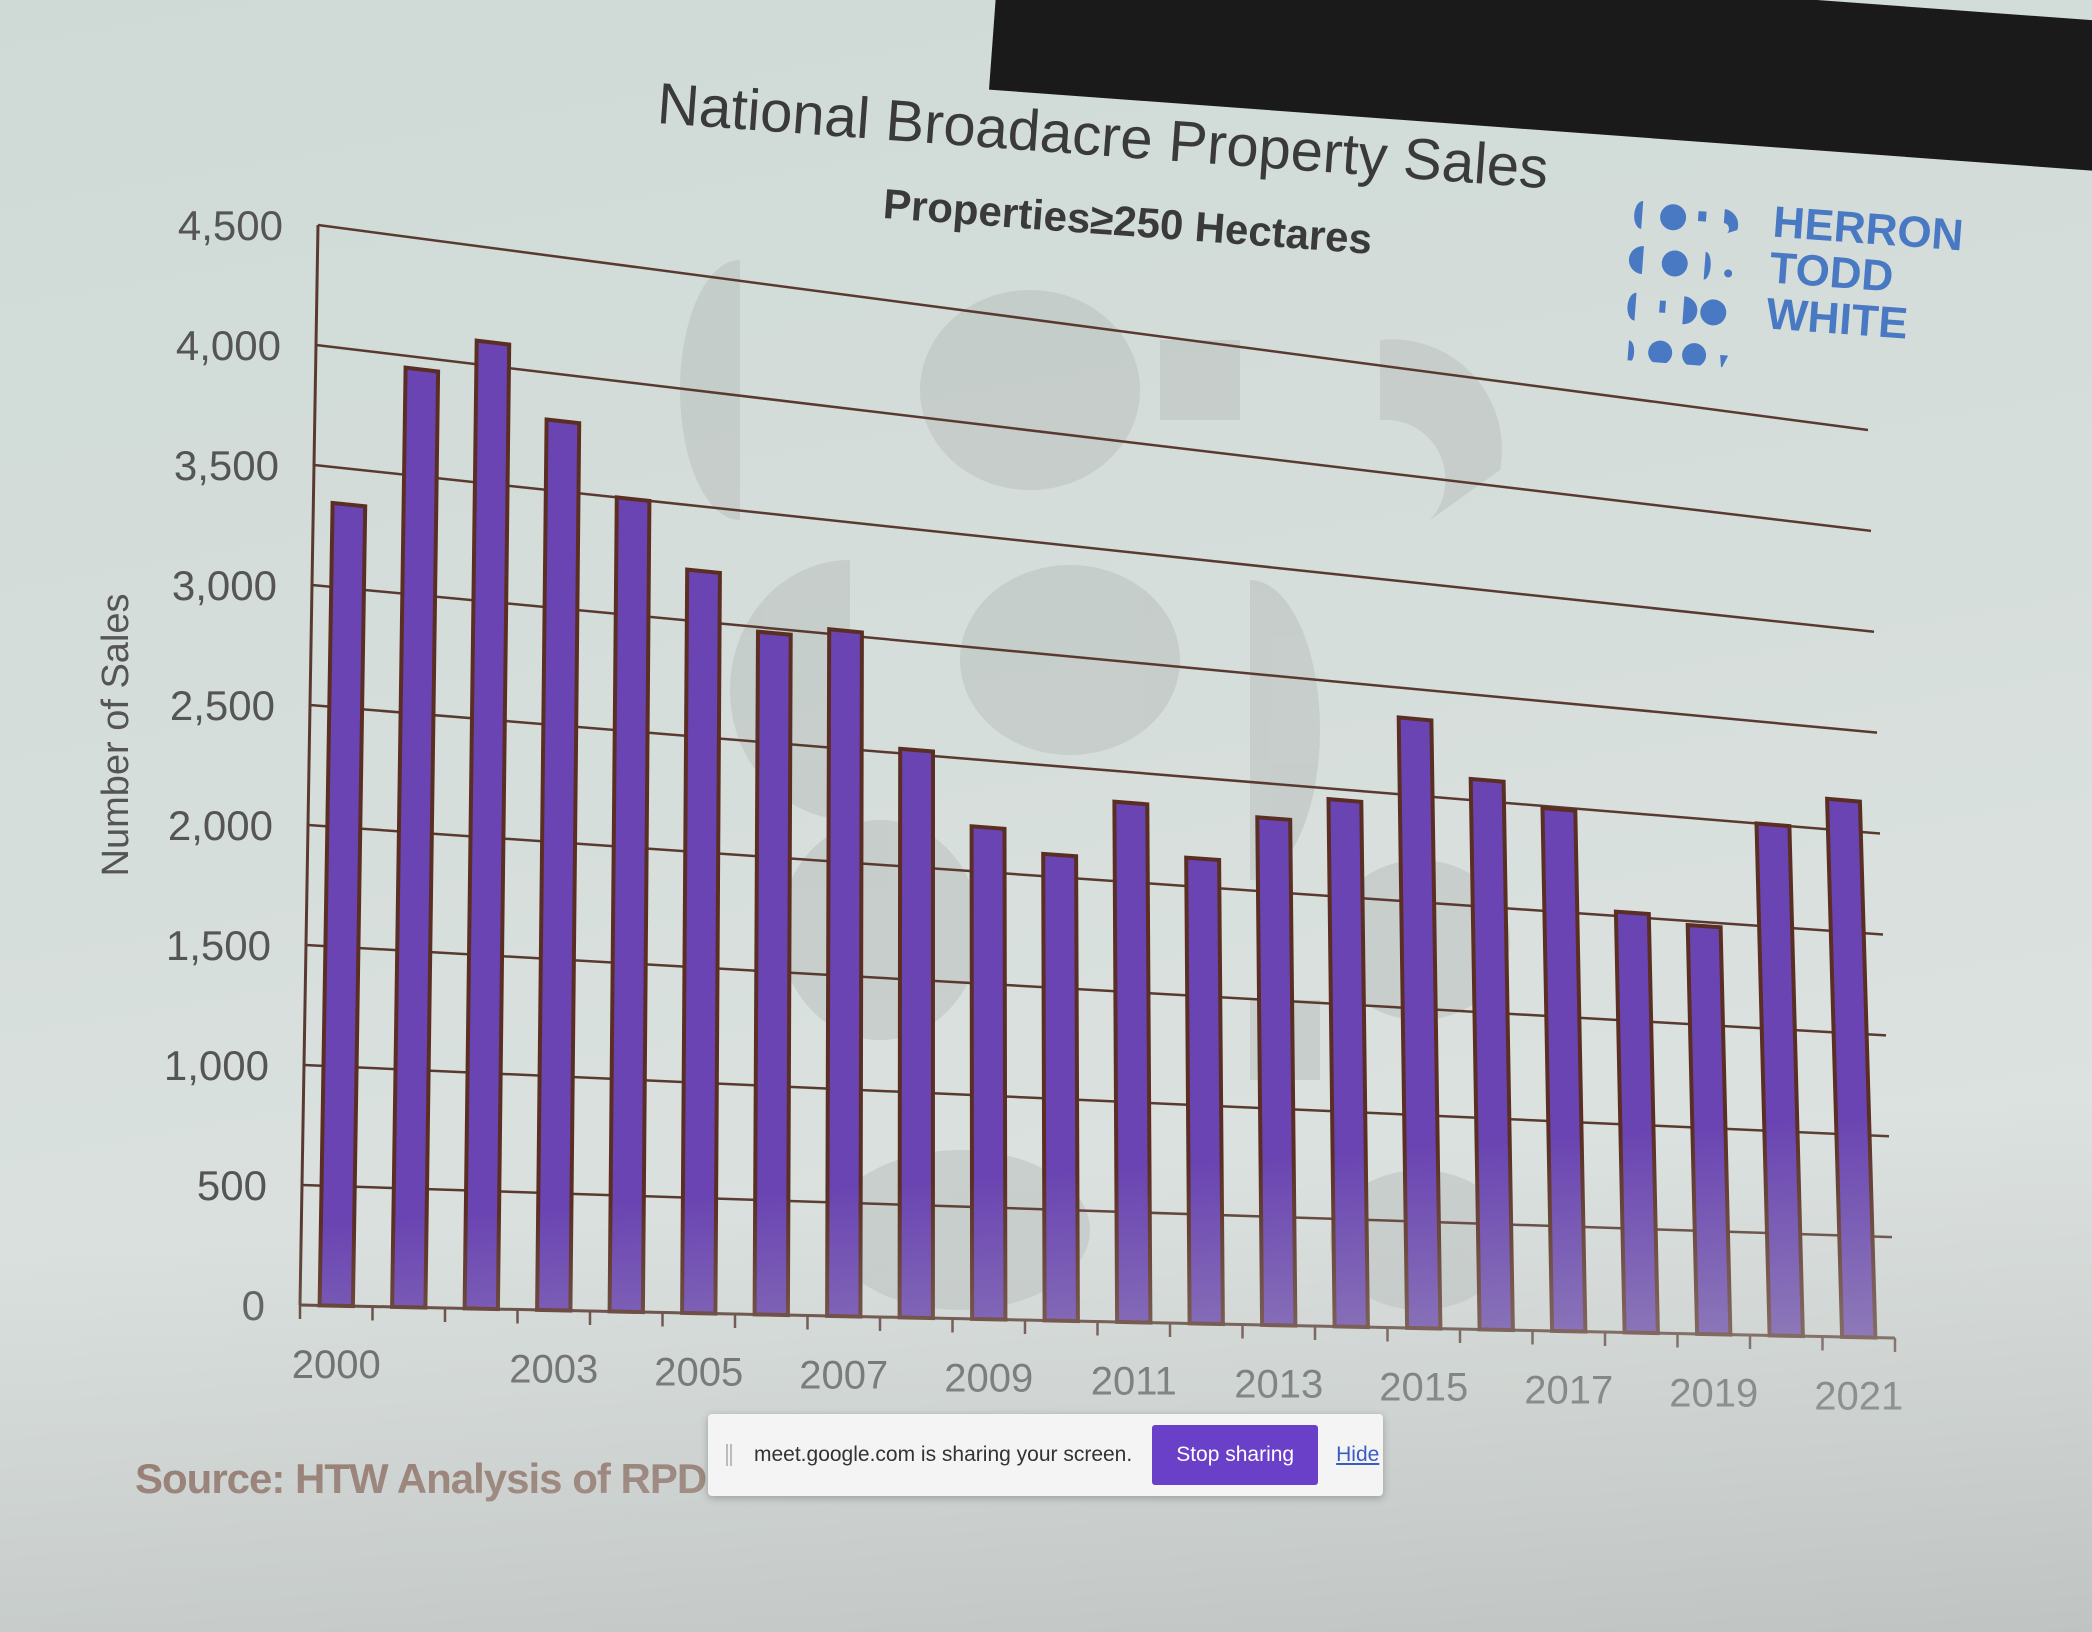  Describe the element at coordinates (1636, 1122) in the screenshot. I see `bar-2018` at that location.